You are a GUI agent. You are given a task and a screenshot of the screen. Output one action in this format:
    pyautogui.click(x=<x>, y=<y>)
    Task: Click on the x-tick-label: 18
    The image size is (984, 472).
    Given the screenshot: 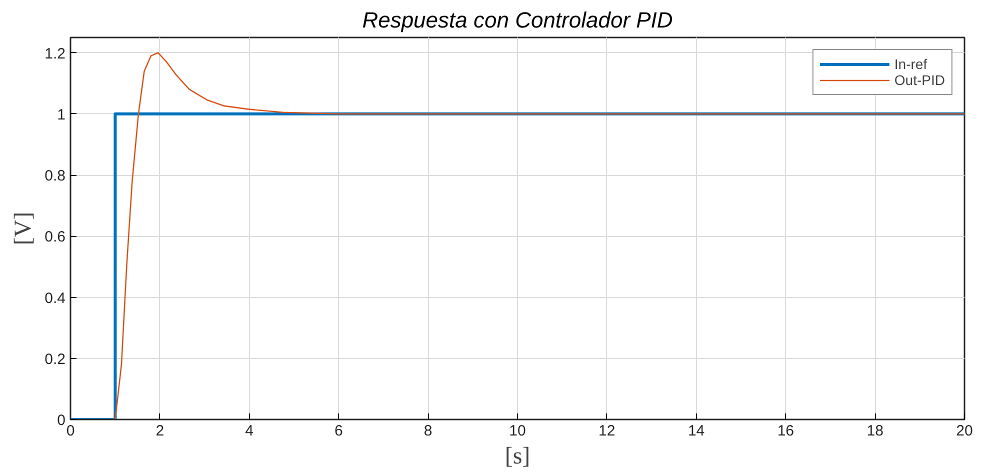 What is the action you would take?
    pyautogui.click(x=875, y=431)
    